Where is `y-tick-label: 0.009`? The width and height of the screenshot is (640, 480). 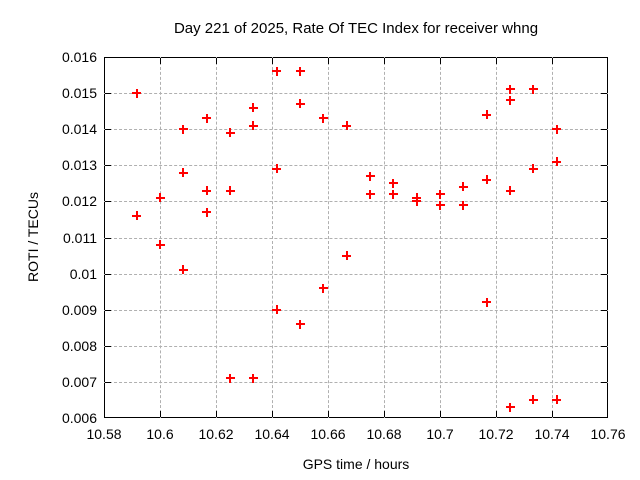
y-tick-label: 0.009 is located at coordinates (79, 309).